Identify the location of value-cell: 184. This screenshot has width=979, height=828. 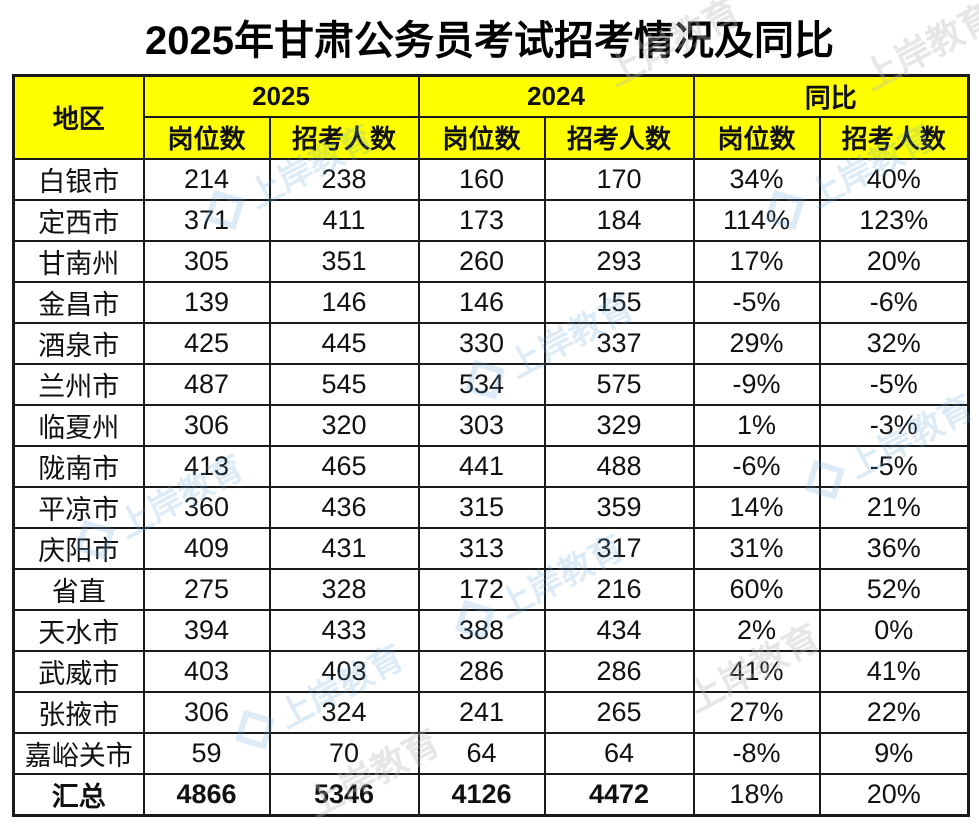
(619, 220).